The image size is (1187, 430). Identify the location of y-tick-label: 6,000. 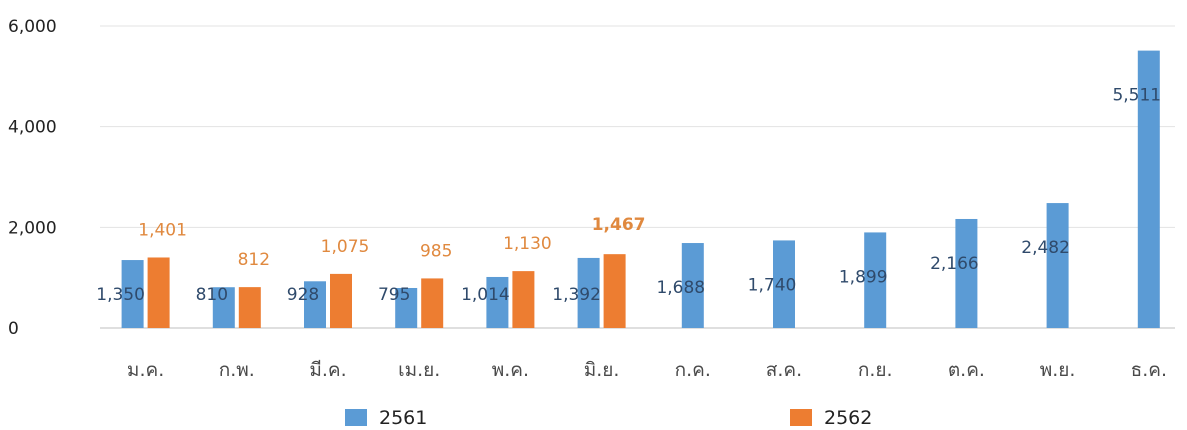
(32, 27).